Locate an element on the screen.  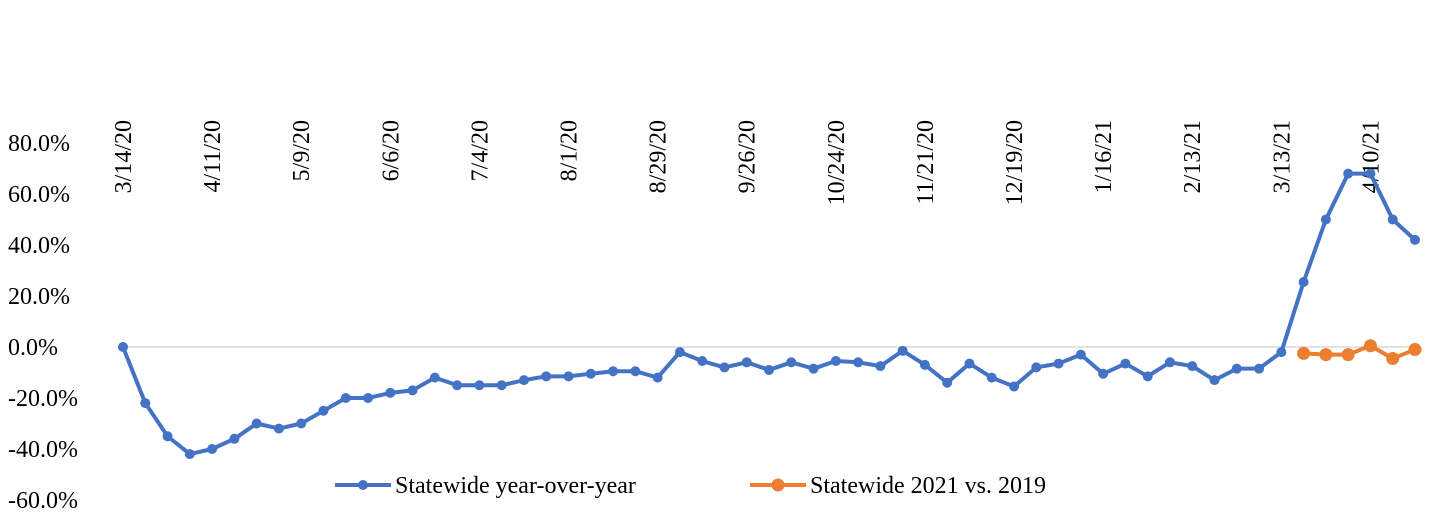
y-tick-label: -60.0% is located at coordinates (43, 501).